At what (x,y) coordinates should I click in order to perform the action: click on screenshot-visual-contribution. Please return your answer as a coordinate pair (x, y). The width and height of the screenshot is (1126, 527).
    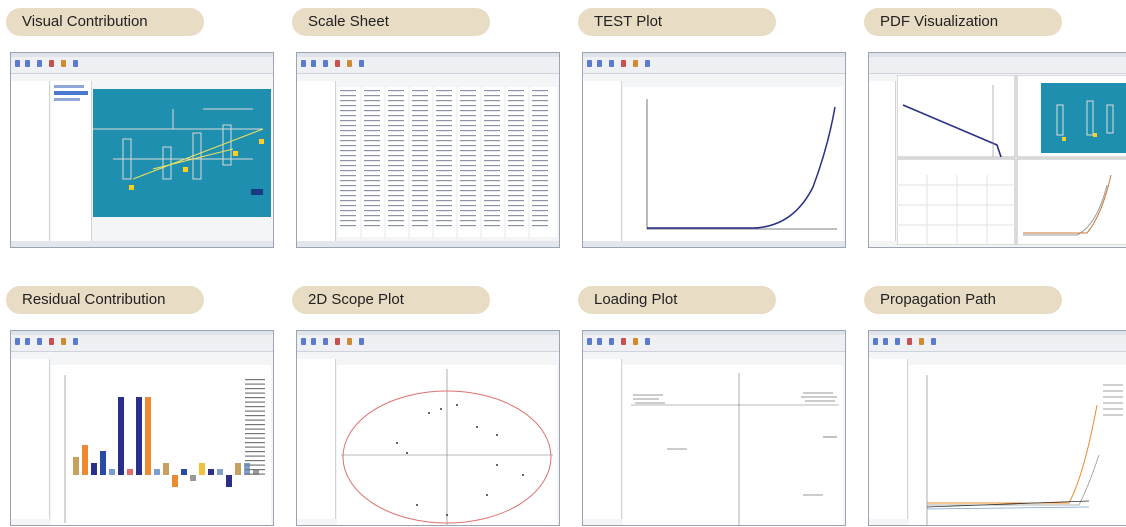
    Looking at the image, I should click on (142, 150).